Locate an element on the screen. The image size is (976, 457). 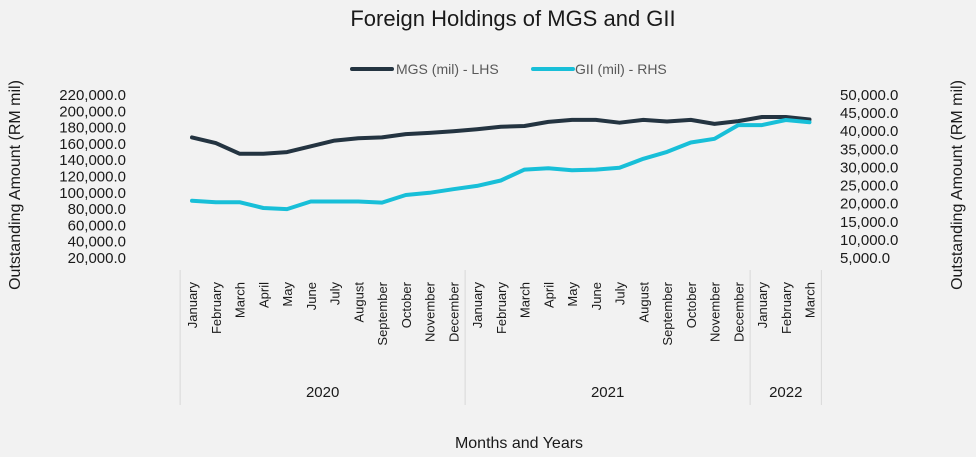
x-axis-title: Months and Years is located at coordinates (519, 443).